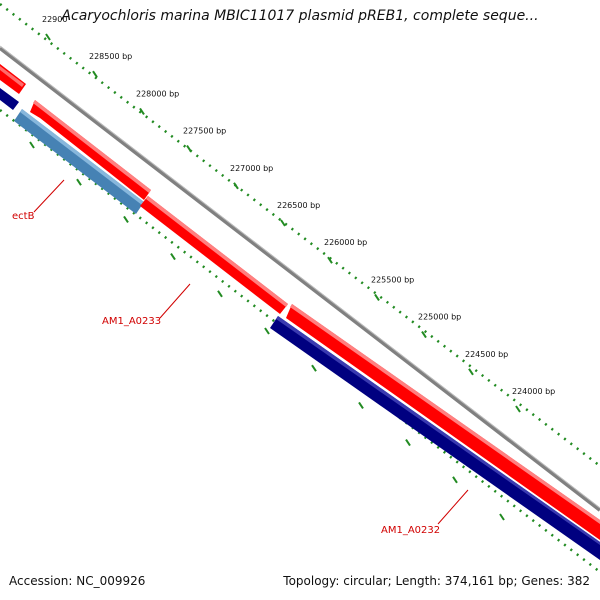 This screenshot has height=600, width=600. What do you see at coordinates (204, 131) in the screenshot?
I see `tick-label: 227500 bp` at bounding box center [204, 131].